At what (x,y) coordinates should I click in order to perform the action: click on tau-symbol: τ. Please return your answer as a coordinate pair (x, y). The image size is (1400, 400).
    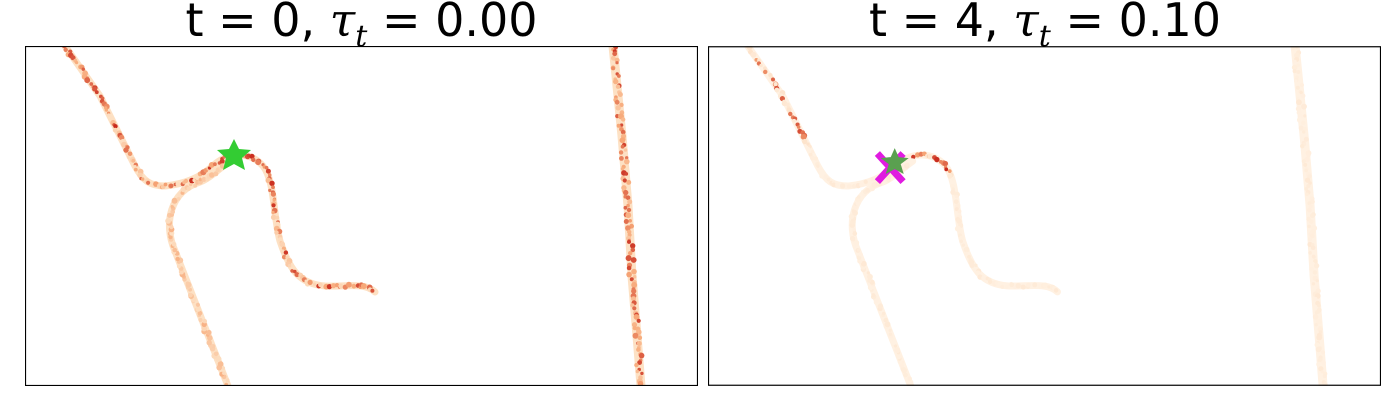
    Looking at the image, I should click on (342, 23).